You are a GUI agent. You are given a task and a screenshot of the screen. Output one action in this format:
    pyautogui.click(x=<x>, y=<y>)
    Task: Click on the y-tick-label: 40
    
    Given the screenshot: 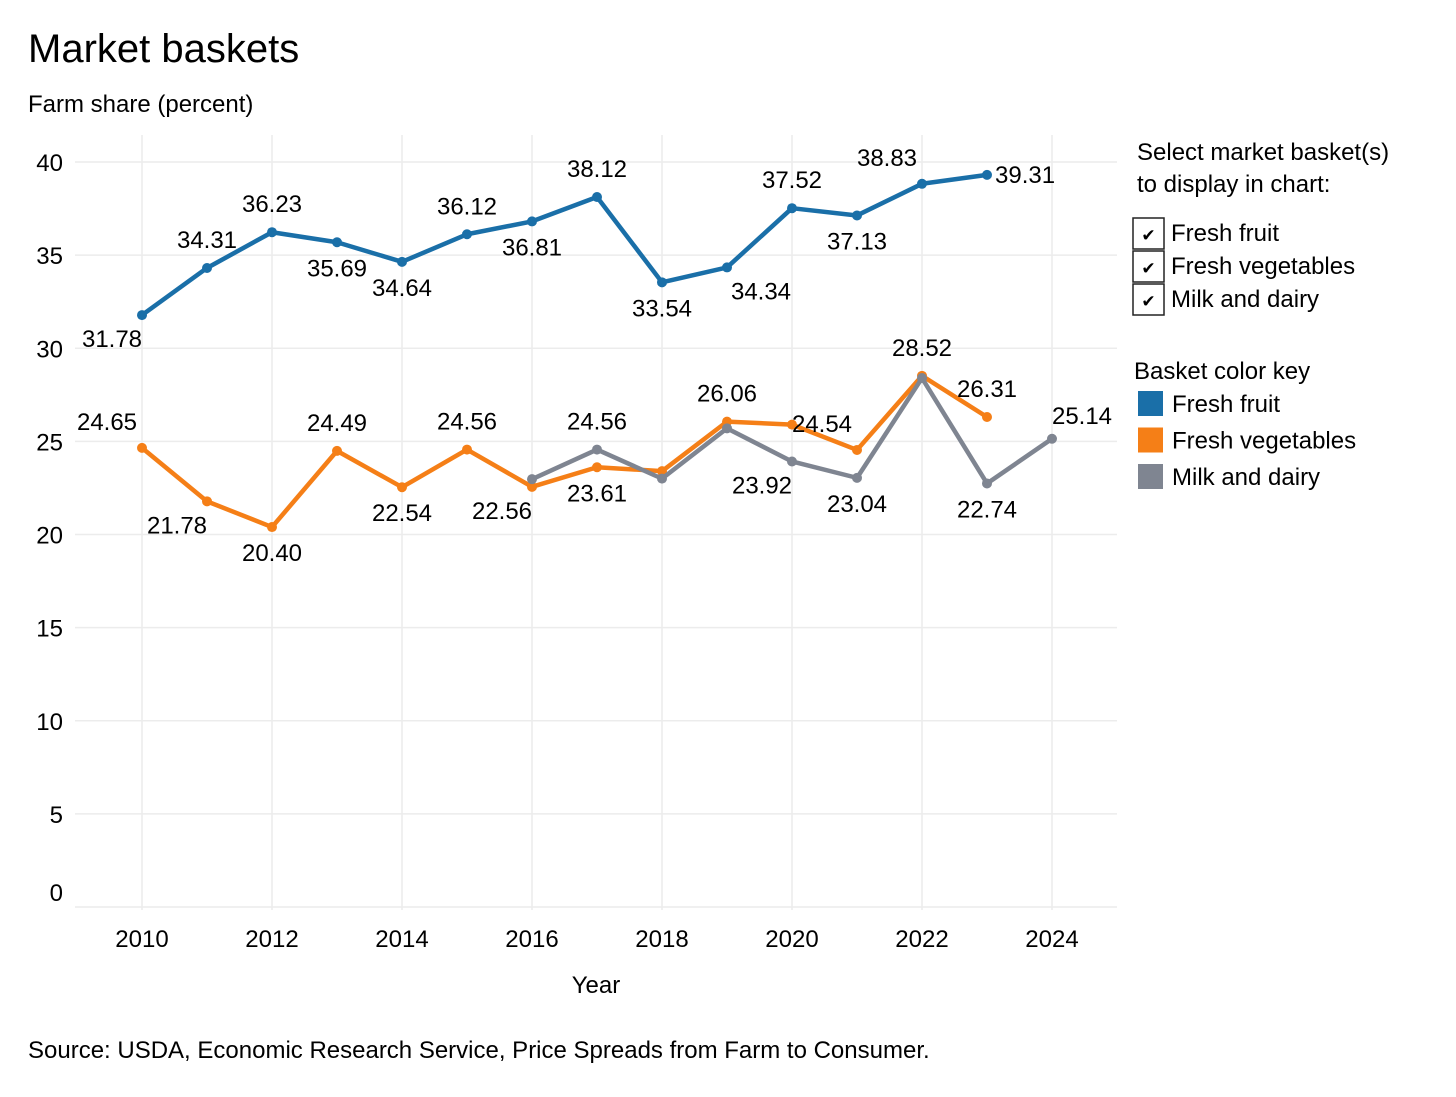 What is the action you would take?
    pyautogui.click(x=49, y=163)
    